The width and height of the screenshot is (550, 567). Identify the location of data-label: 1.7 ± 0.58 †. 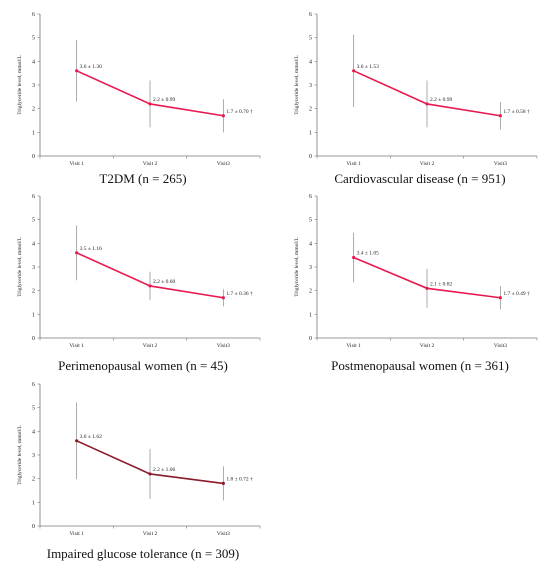
(516, 112).